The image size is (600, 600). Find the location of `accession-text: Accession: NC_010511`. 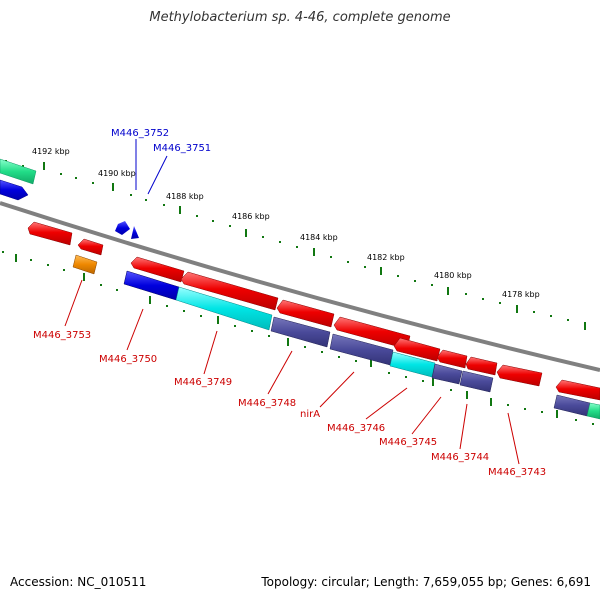

accession-text: Accession: NC_010511 is located at coordinates (78, 582).